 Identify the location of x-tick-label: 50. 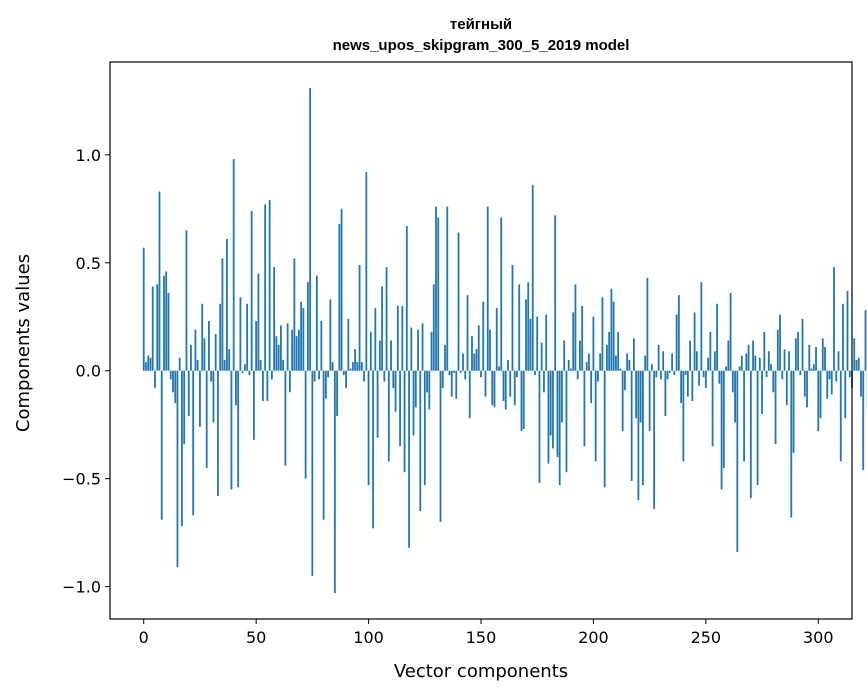
(256, 637).